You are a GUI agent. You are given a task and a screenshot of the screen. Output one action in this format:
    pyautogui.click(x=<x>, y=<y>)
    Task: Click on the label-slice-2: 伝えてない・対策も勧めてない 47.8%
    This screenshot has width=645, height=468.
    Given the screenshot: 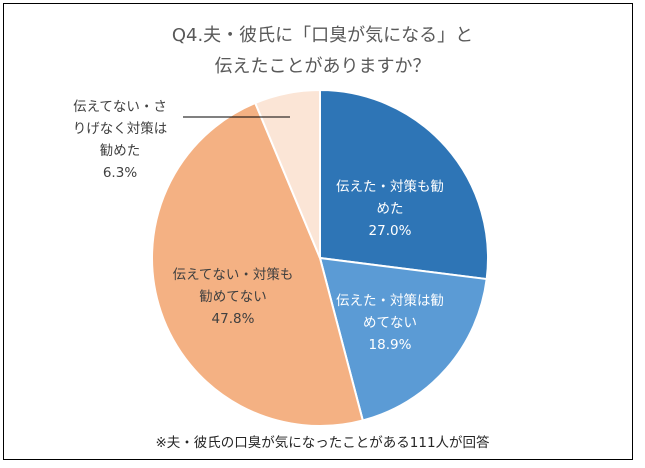 What is the action you would take?
    pyautogui.click(x=233, y=297)
    